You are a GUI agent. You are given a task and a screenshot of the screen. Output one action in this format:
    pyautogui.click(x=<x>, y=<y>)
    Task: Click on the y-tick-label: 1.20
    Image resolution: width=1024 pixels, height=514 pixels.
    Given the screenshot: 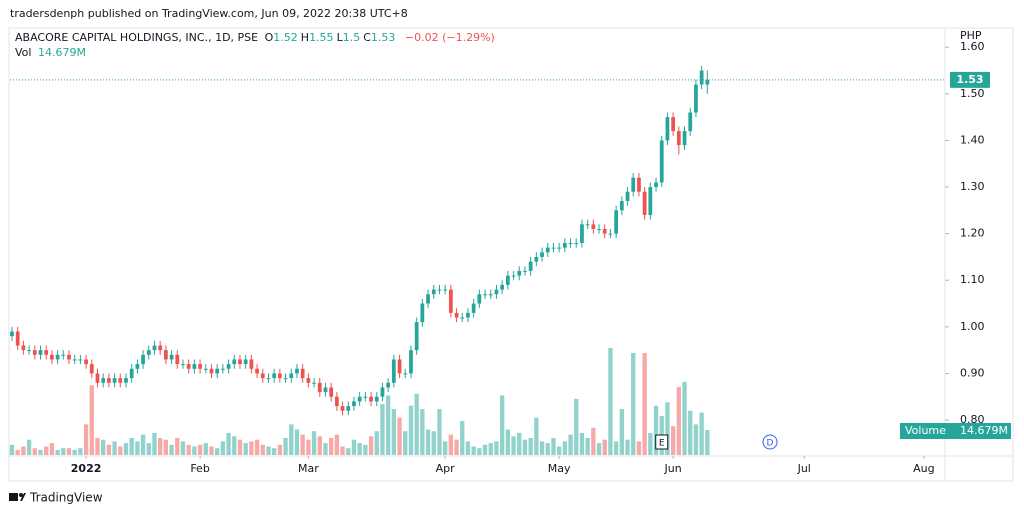 What is the action you would take?
    pyautogui.click(x=972, y=233)
    